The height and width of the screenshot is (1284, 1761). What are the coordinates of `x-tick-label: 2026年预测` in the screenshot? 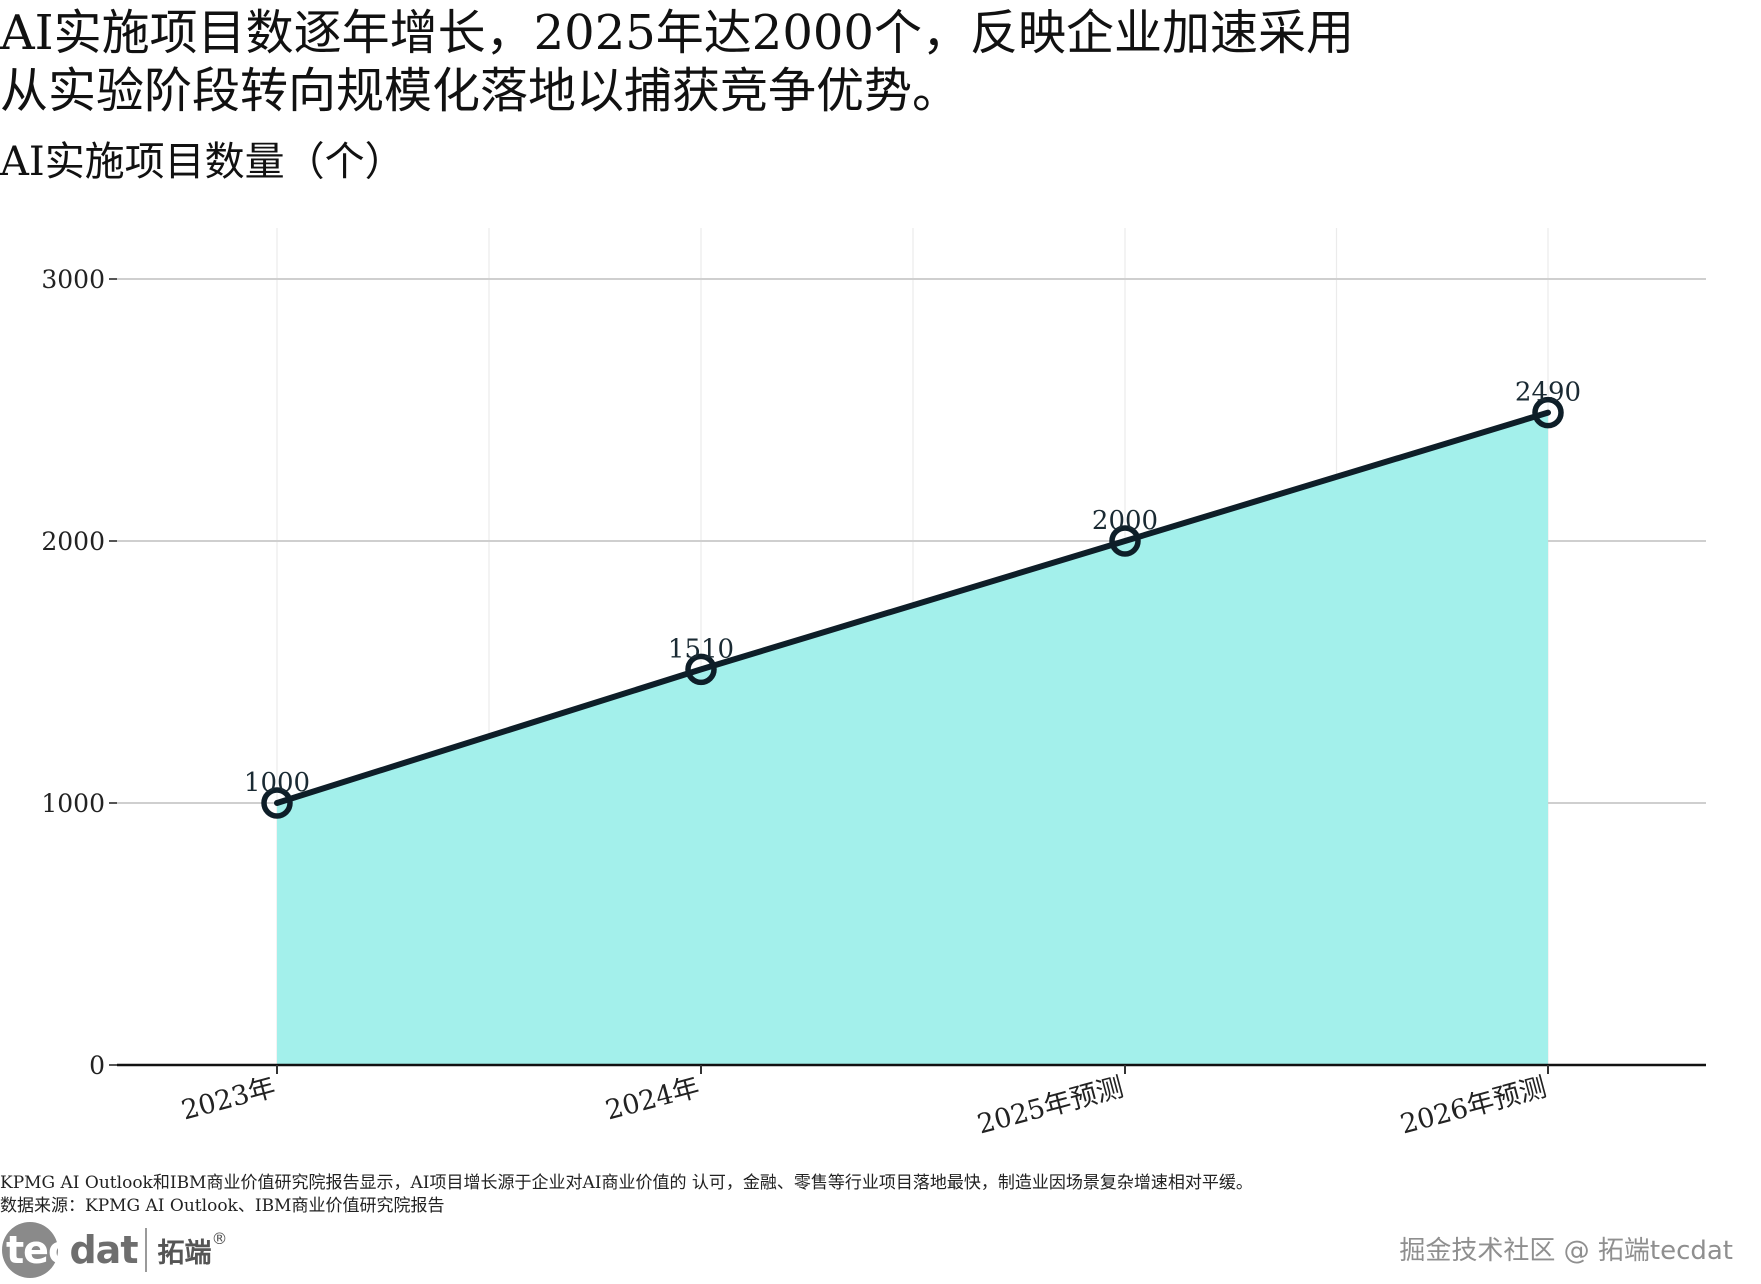 It's located at (1473, 1106).